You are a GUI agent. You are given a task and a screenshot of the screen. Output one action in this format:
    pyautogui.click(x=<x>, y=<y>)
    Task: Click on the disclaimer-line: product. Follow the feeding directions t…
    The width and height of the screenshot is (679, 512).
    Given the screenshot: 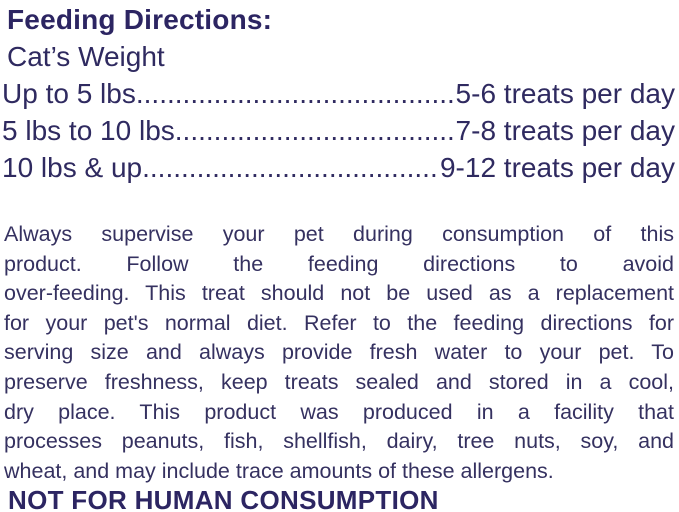 What is the action you would take?
    pyautogui.click(x=339, y=263)
    